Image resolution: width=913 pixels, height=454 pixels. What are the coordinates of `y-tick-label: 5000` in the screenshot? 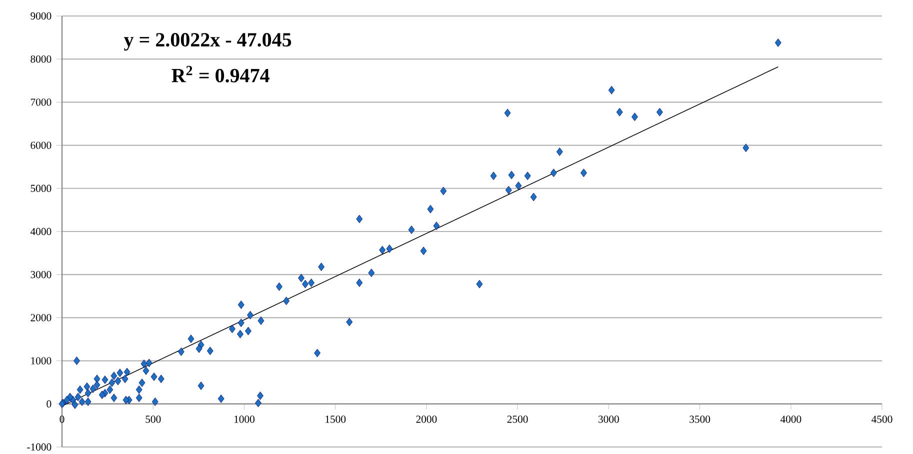 It's located at (41, 188).